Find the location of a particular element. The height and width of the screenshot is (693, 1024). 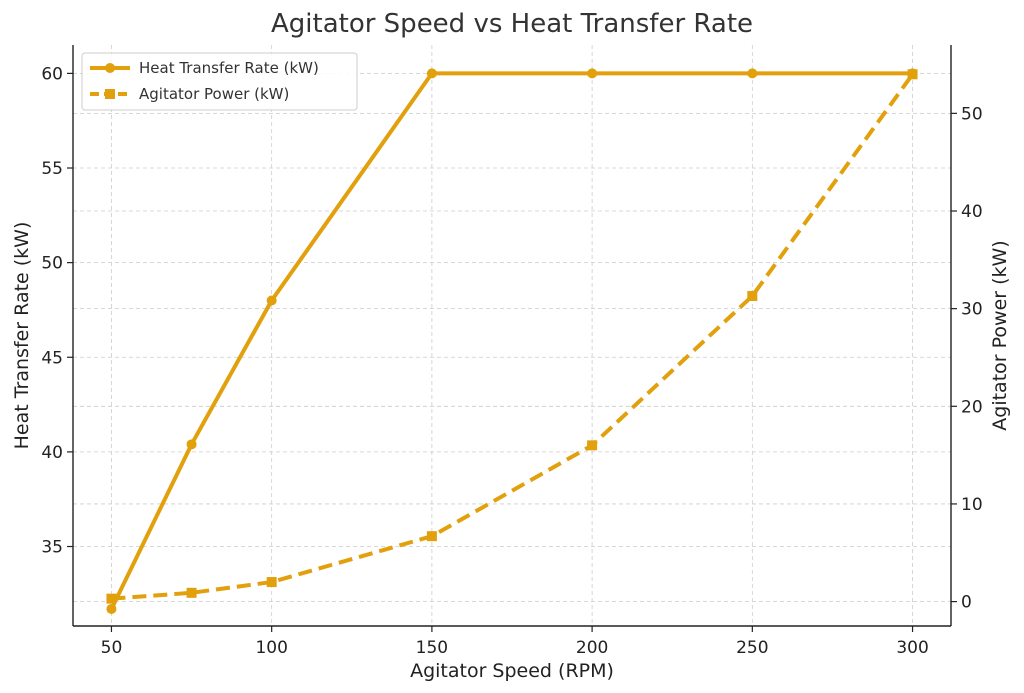

y-tick-label: 40 is located at coordinates (52, 453).